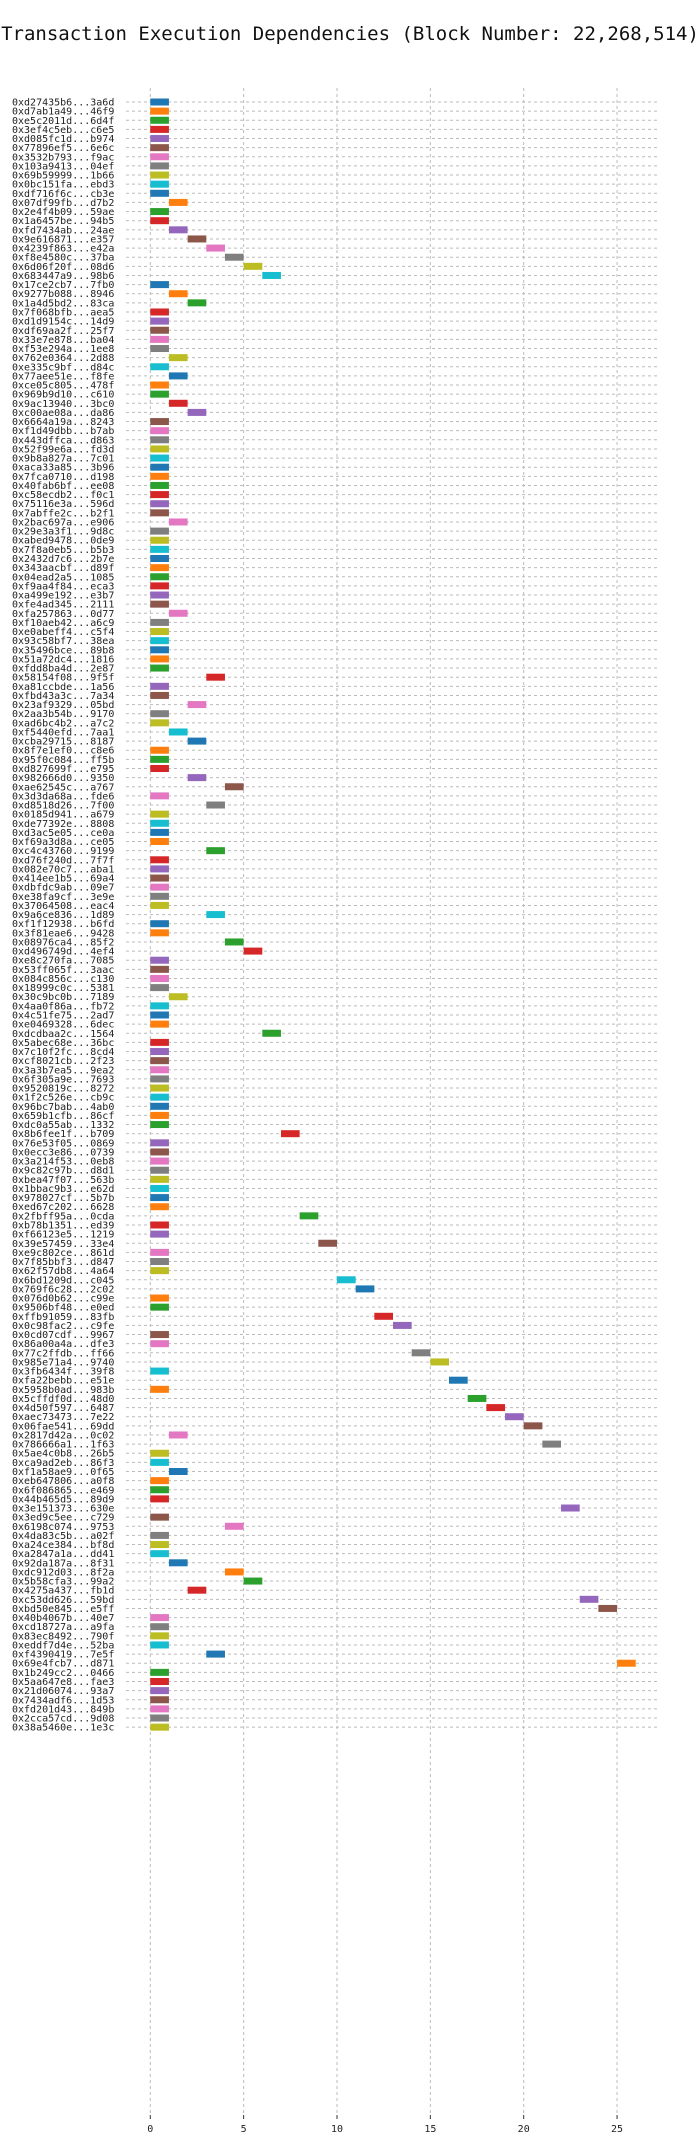  Describe the element at coordinates (63, 1162) in the screenshot. I see `y-tick-label: 0x3a214f53...0eb8` at that location.